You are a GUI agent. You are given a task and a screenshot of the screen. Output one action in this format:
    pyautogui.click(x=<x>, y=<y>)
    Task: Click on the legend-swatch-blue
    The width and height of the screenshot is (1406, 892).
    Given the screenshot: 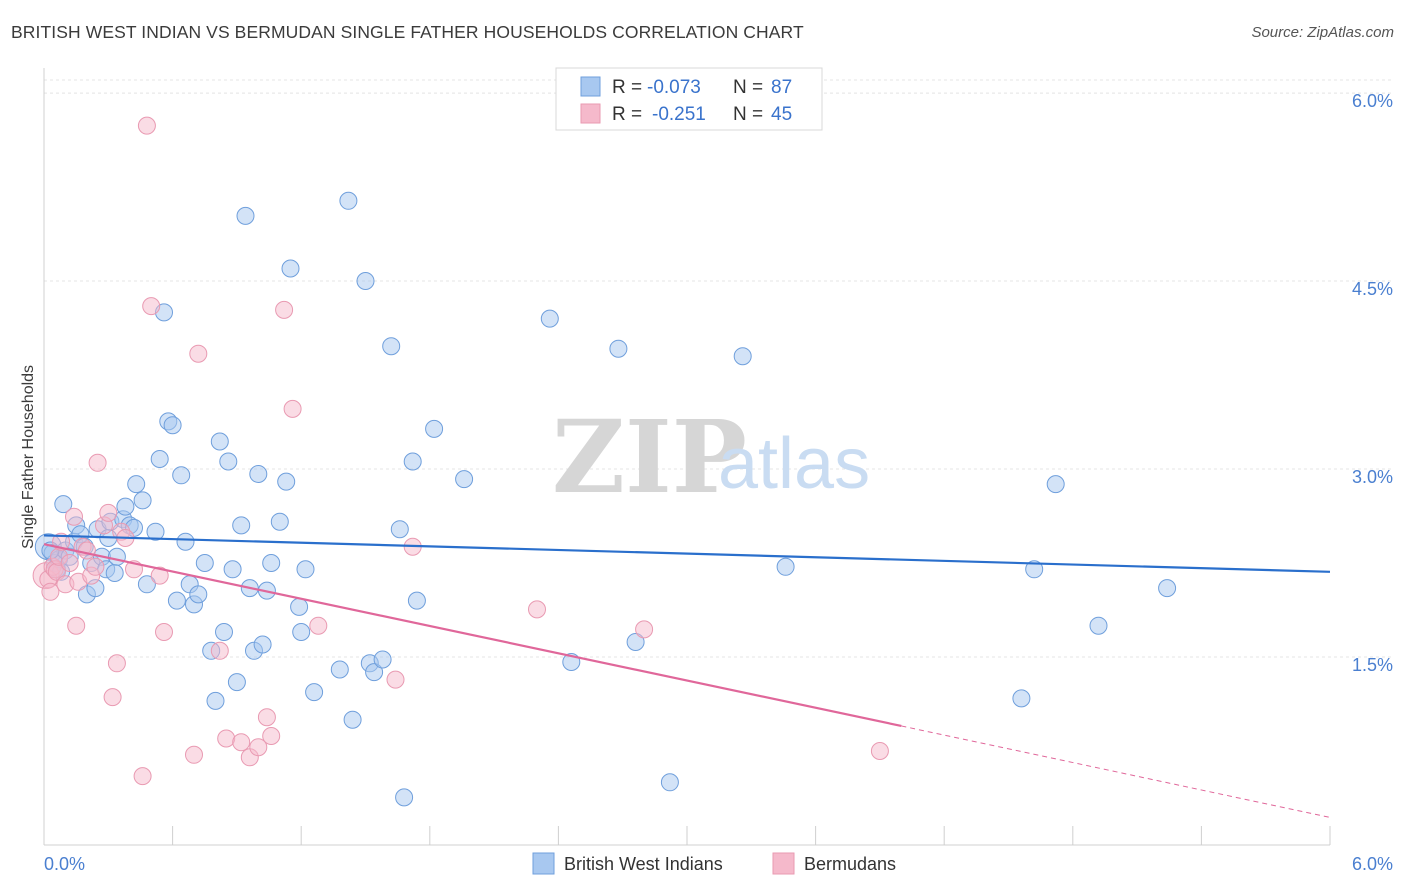 What is the action you would take?
    pyautogui.click(x=543, y=863)
    